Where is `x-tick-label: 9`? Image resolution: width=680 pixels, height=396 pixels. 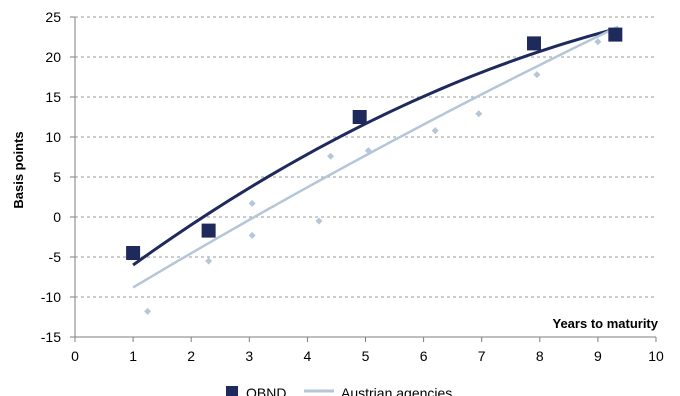 x-tick-label: 9 is located at coordinates (598, 356).